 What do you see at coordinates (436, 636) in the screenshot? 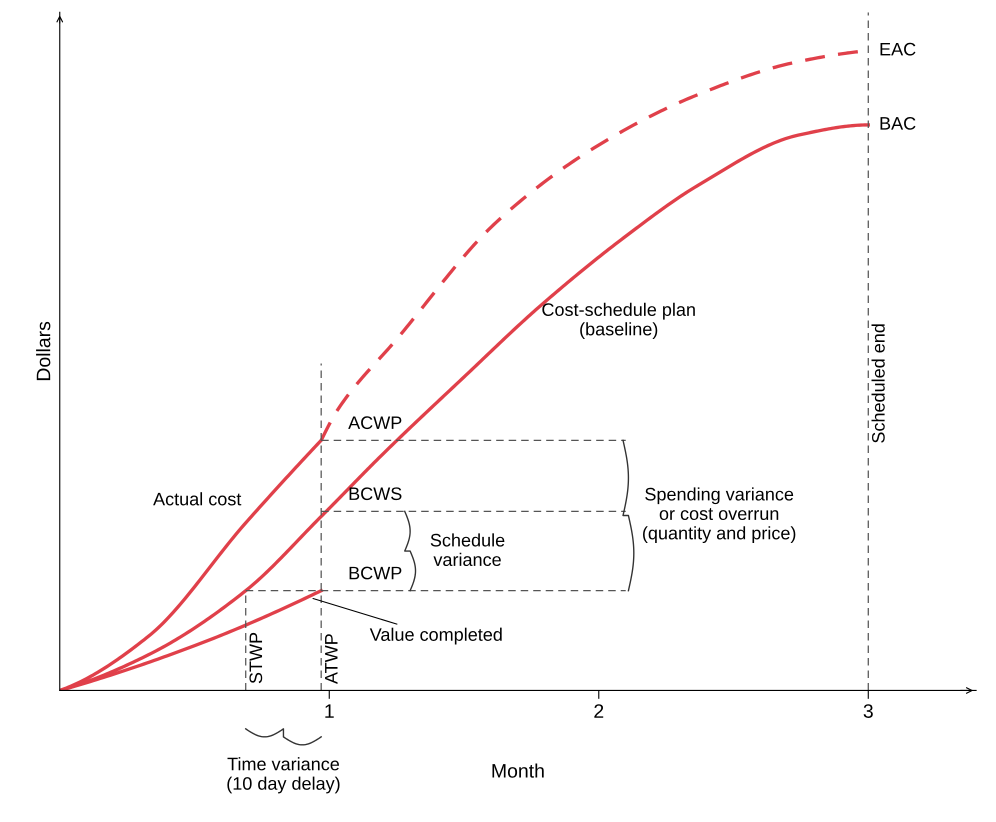
I see `annotation: Value completed` at bounding box center [436, 636].